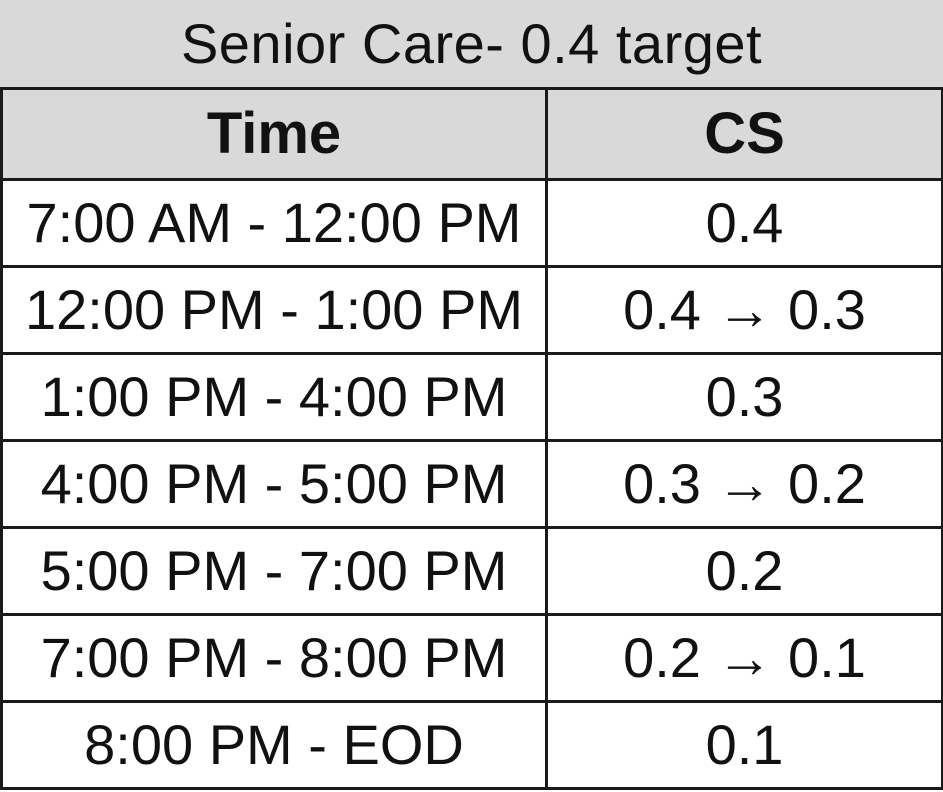  Describe the element at coordinates (471, 45) in the screenshot. I see `table-title: Senior Care- 0.4 target` at that location.